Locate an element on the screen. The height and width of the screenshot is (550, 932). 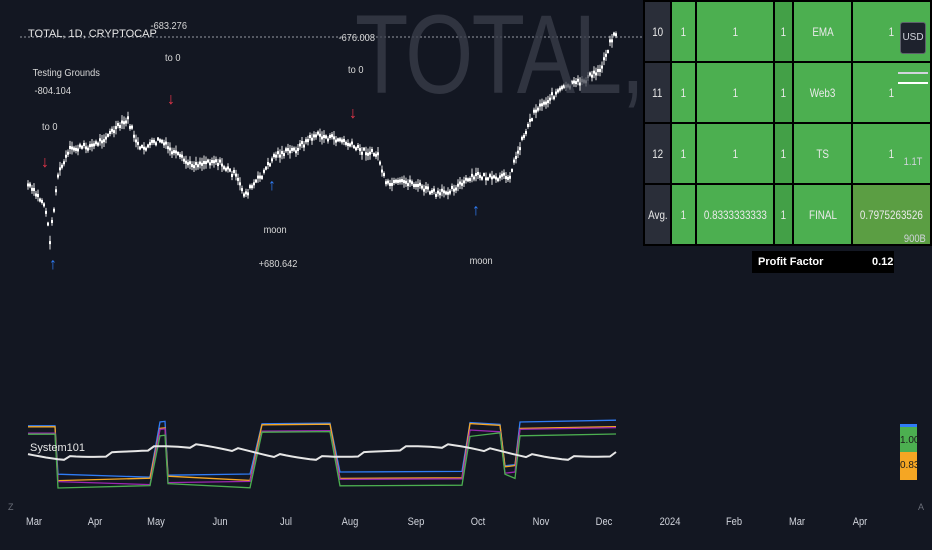
scroll-right-button: A is located at coordinates (921, 507).